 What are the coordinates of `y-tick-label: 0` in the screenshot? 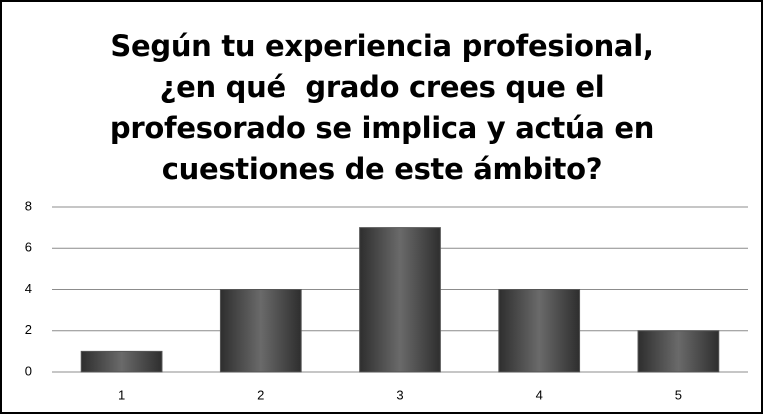 It's located at (28, 370).